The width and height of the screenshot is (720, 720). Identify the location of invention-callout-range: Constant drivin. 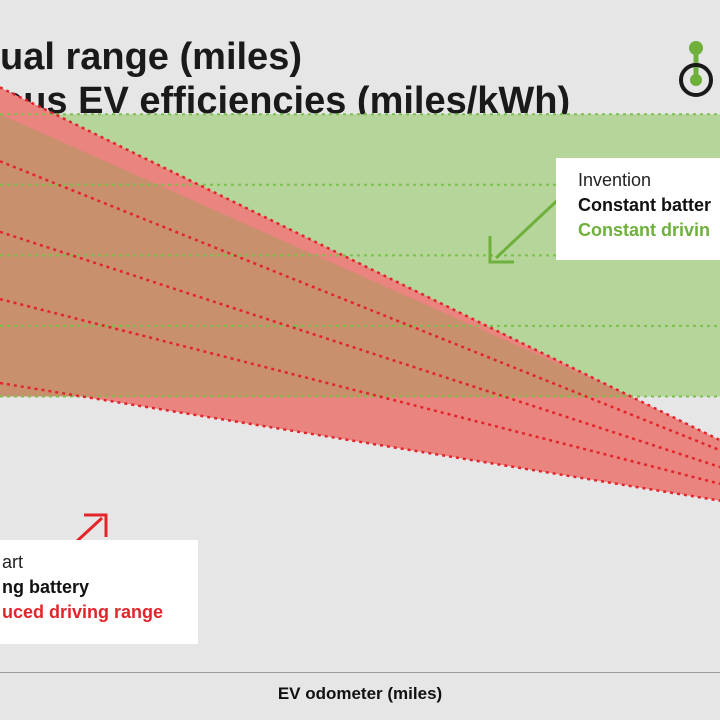
(644, 230).